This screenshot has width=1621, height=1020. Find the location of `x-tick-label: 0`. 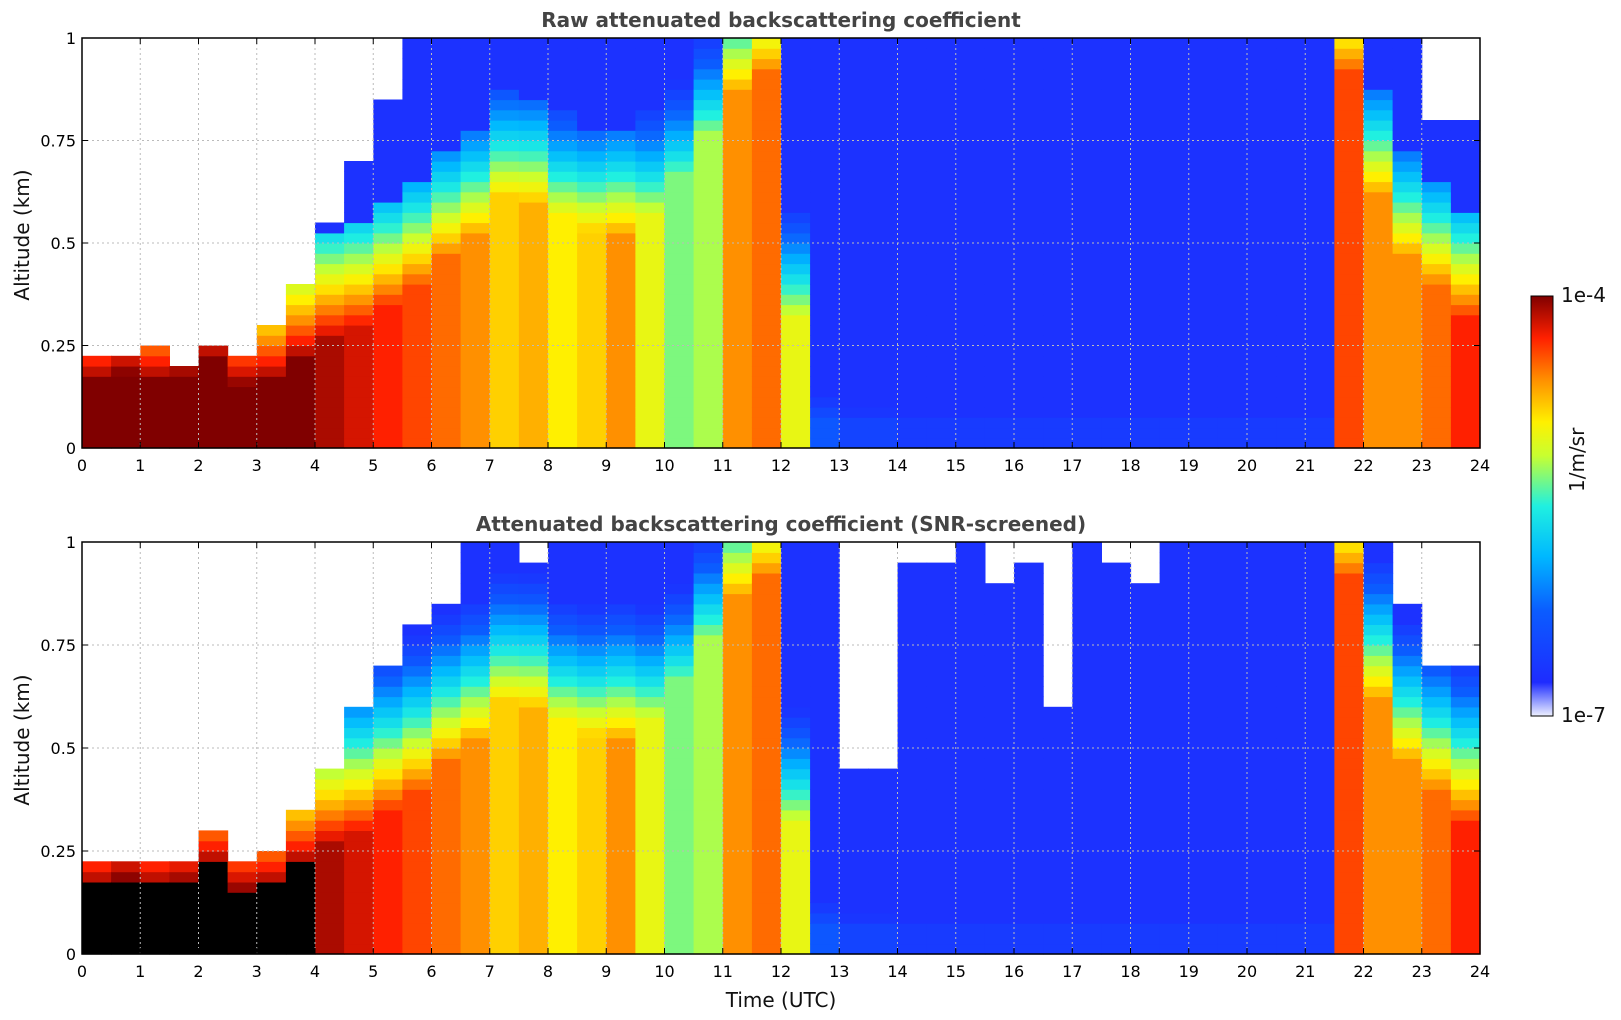

x-tick-label: 0 is located at coordinates (82, 971).